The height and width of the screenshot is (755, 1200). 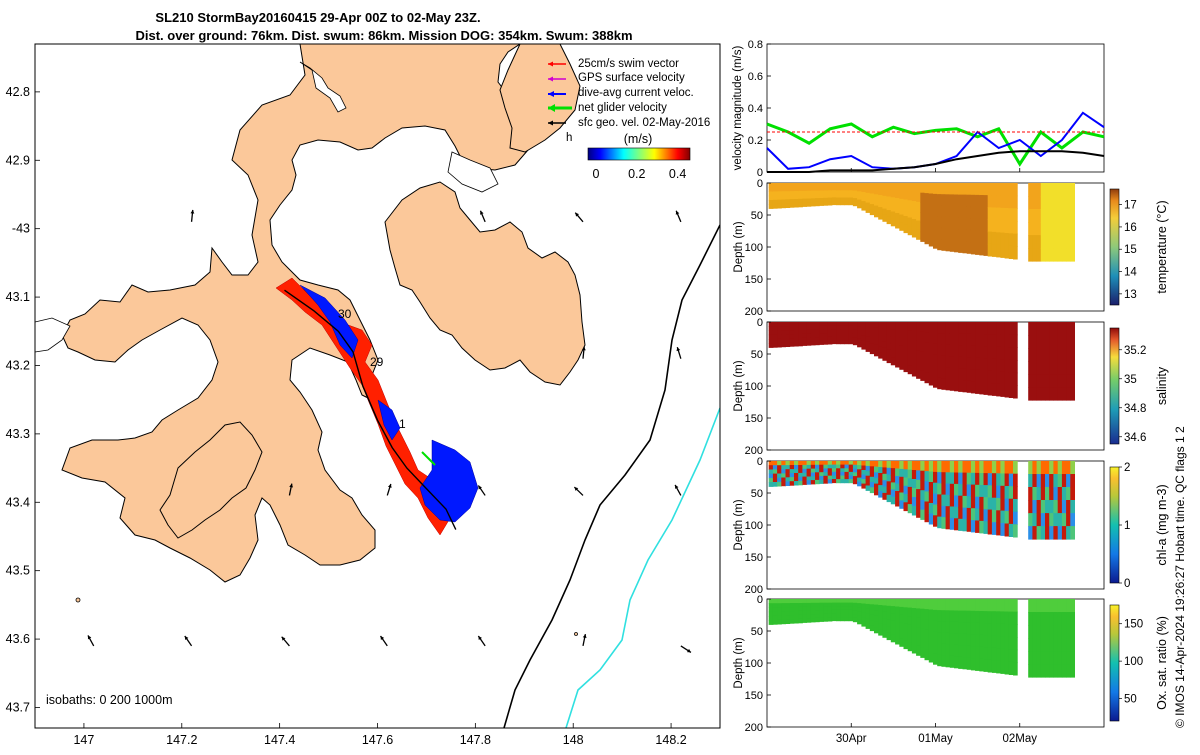 What do you see at coordinates (1114, 386) in the screenshot?
I see `section-colorbar` at bounding box center [1114, 386].